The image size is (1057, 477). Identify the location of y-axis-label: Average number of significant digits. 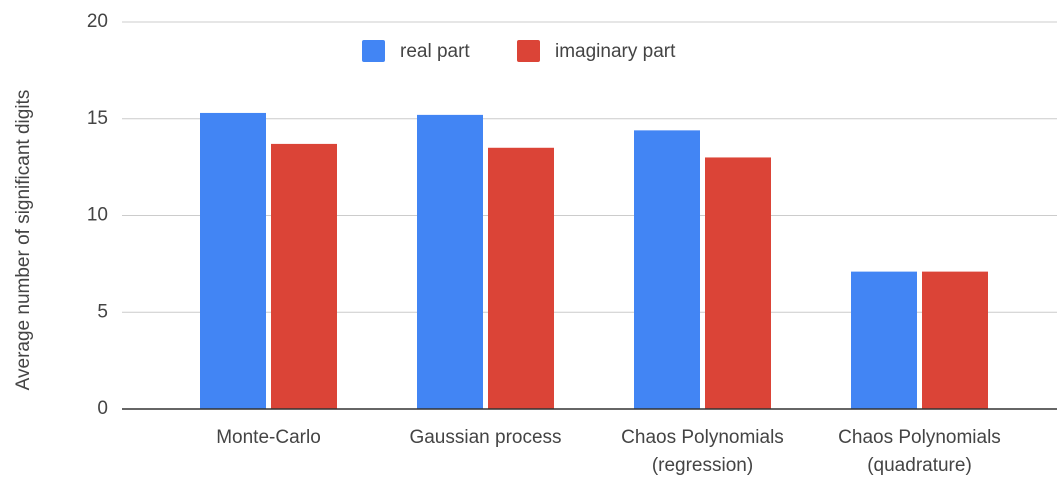
(23, 240).